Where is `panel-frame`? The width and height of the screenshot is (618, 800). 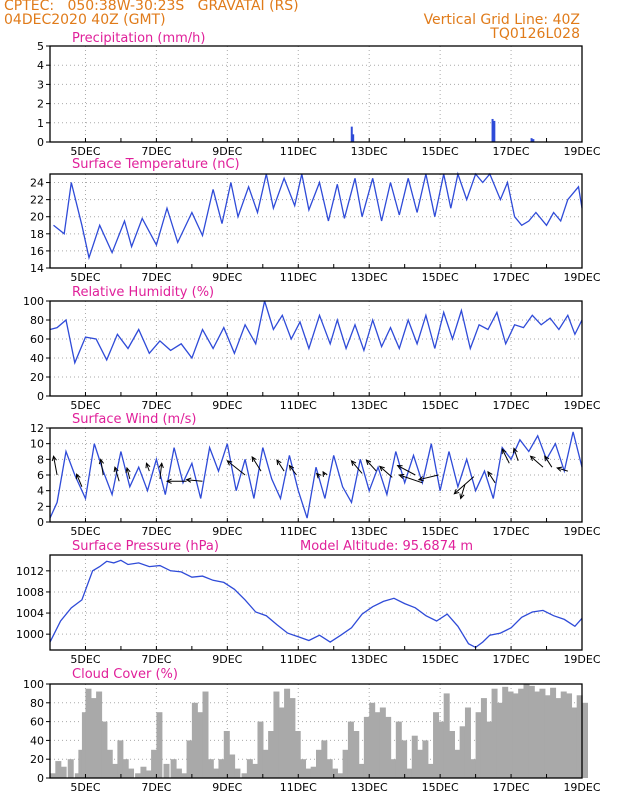 panel-frame is located at coordinates (316, 94).